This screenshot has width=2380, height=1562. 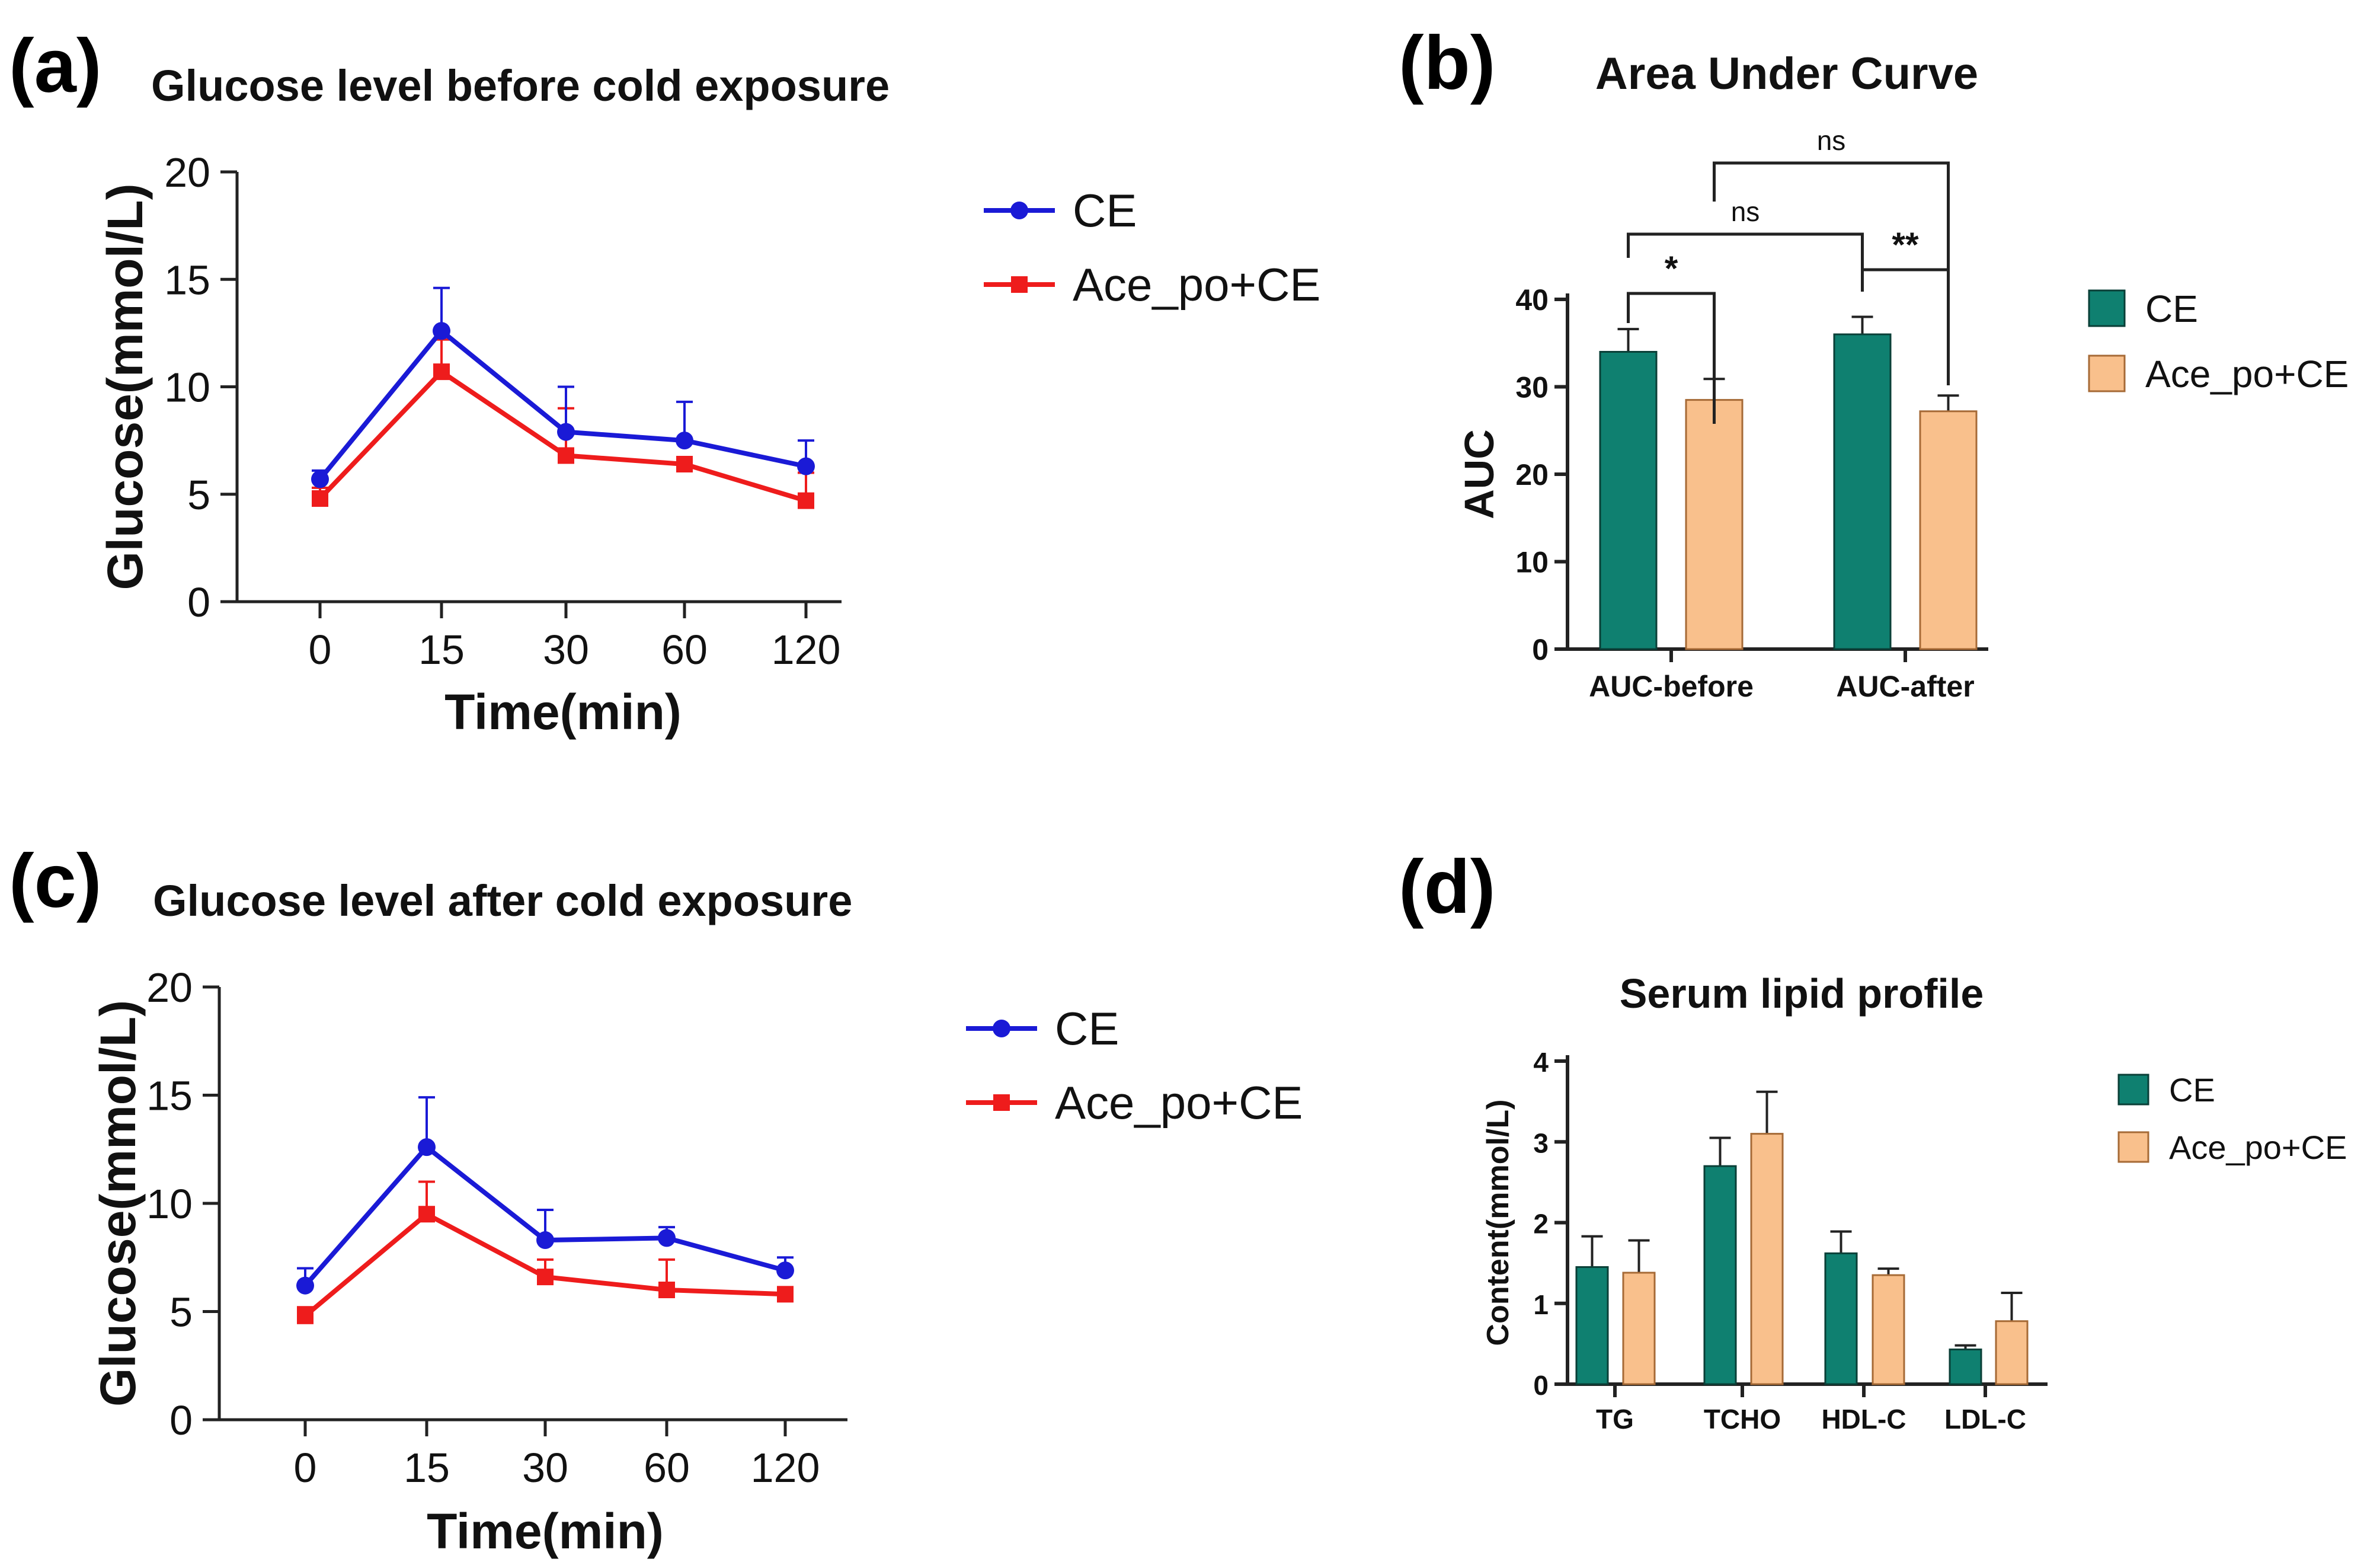 What do you see at coordinates (1786, 74) in the screenshot?
I see `chart-title: Area Under Curve` at bounding box center [1786, 74].